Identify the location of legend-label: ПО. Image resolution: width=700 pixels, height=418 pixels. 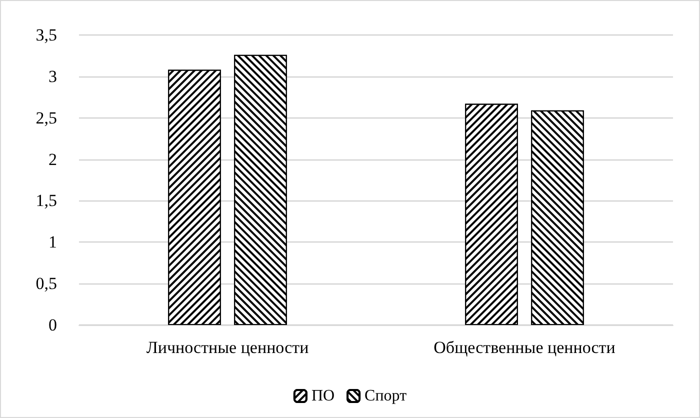
(323, 396).